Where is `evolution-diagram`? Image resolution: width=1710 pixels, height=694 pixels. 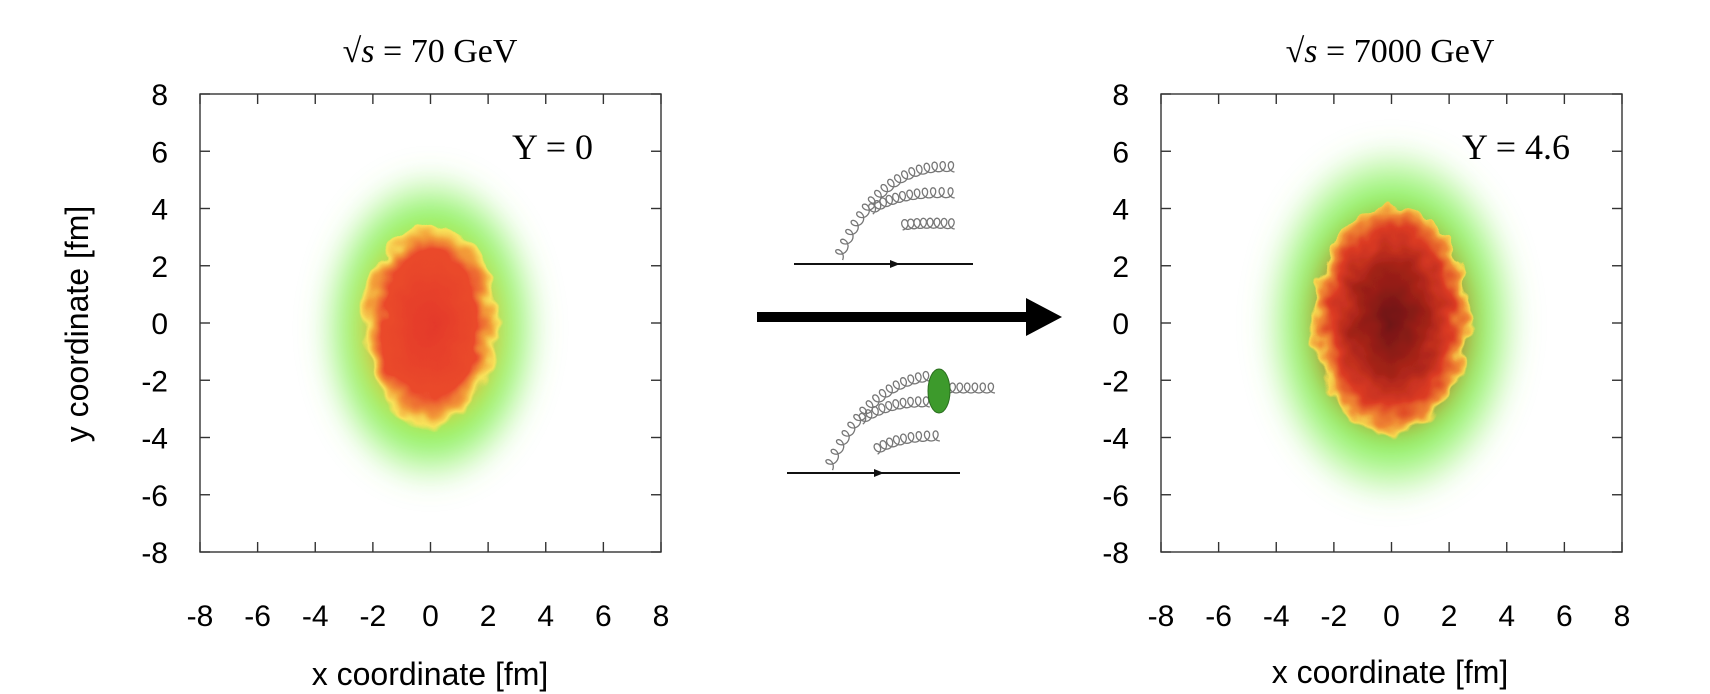
evolution-diagram is located at coordinates (909, 318).